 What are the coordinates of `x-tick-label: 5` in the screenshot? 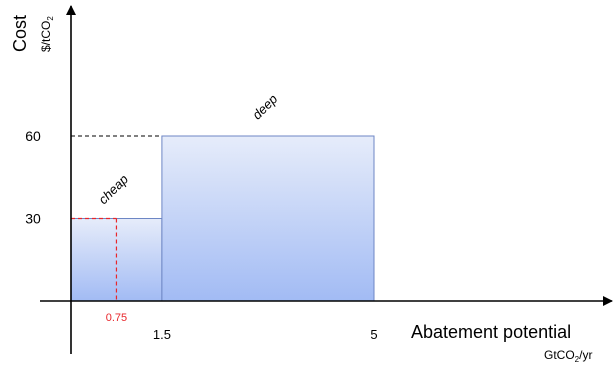 It's located at (373, 334).